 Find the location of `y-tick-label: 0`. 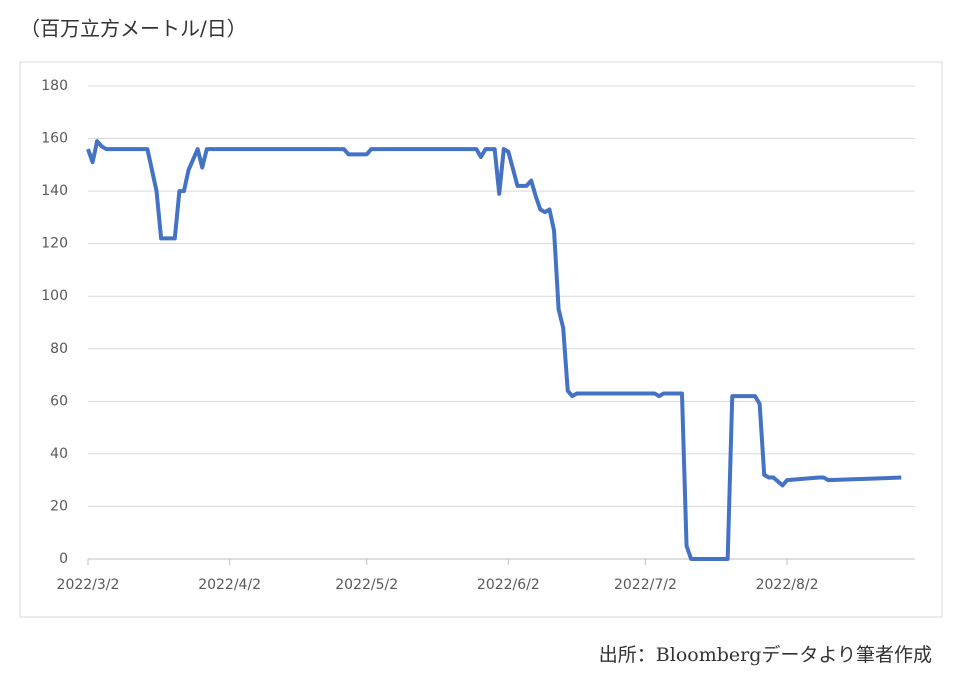

y-tick-label: 0 is located at coordinates (63, 559).